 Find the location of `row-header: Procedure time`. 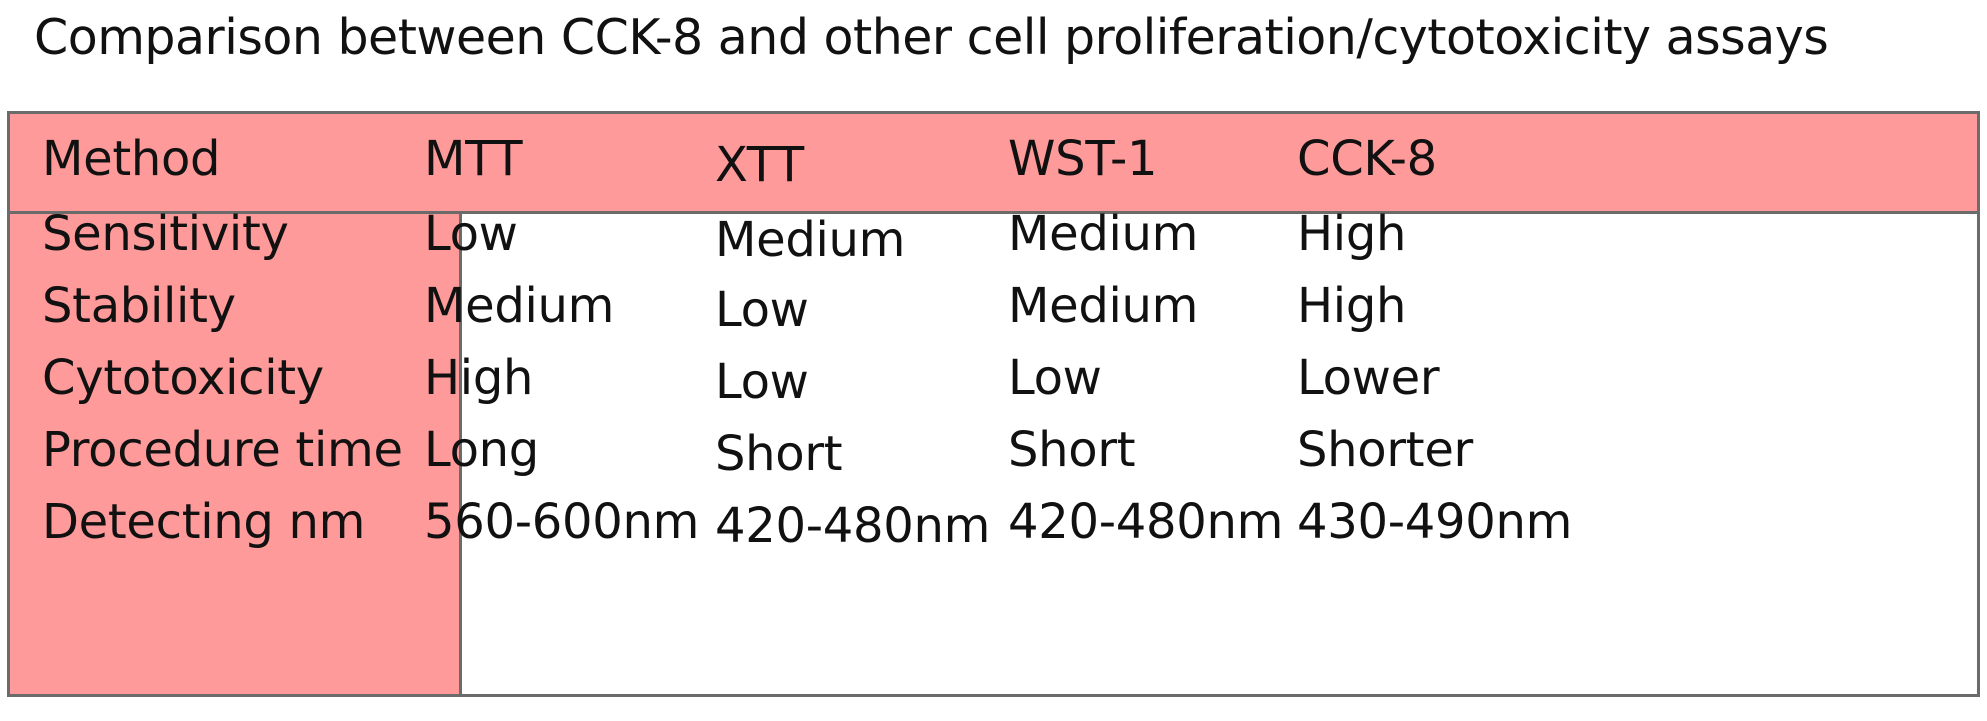

row-header: Procedure time is located at coordinates (222, 450).